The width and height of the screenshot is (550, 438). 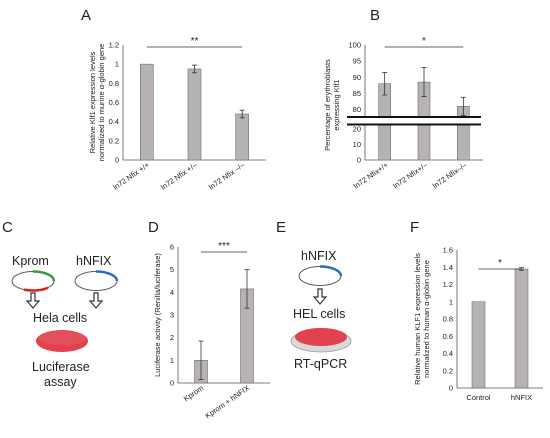 What do you see at coordinates (327, 105) in the screenshot?
I see `y-axis-label: Percentage of erythroblasts` at bounding box center [327, 105].